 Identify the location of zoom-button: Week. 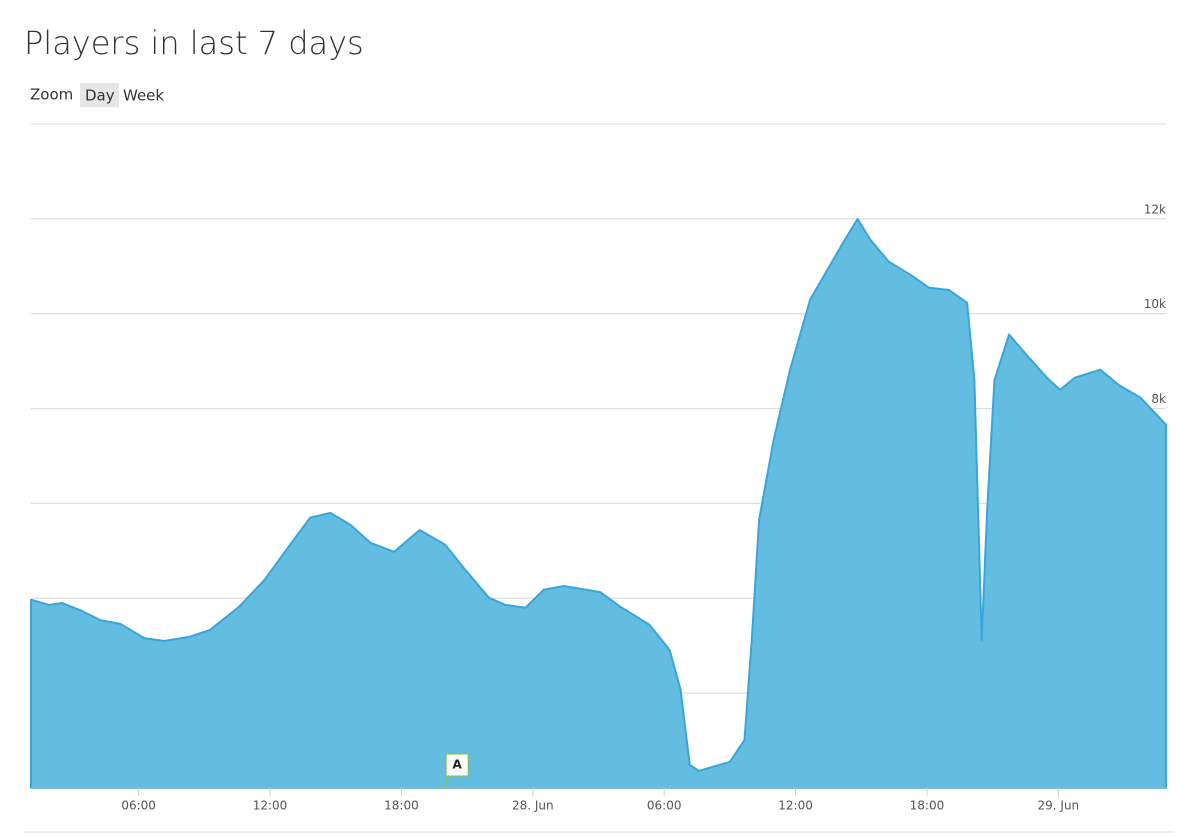
(143, 96).